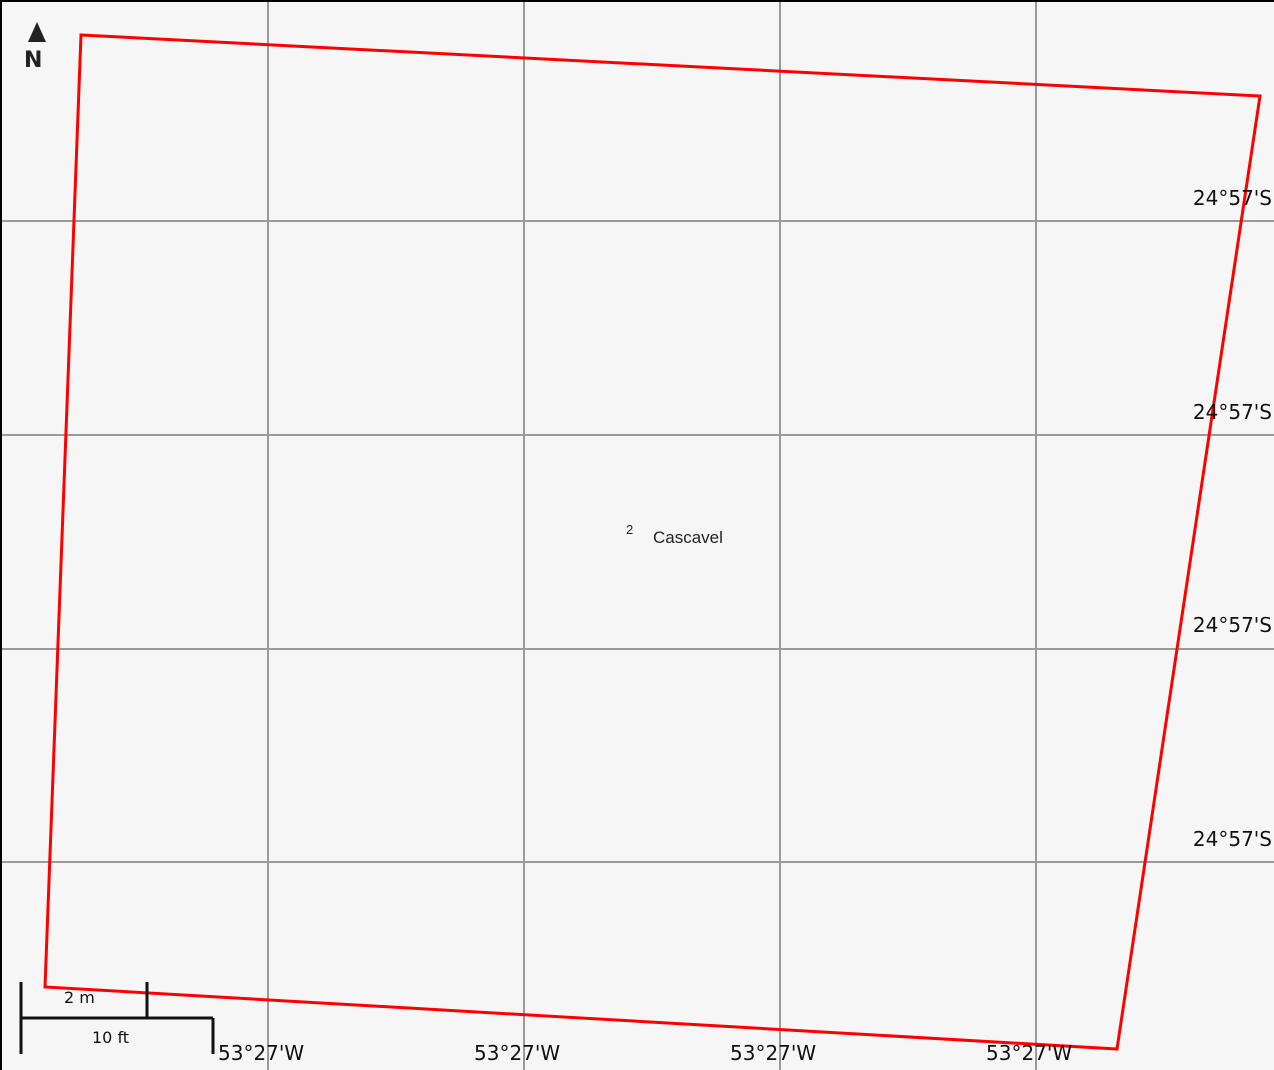  What do you see at coordinates (111, 1037) in the screenshot?
I see `scale-bar-imperial-label: 10 ft` at bounding box center [111, 1037].